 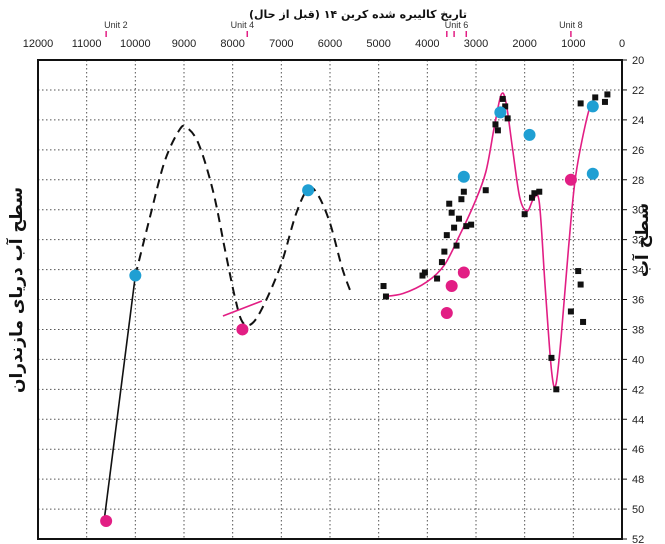 What do you see at coordinates (87, 44) in the screenshot?
I see `x-tick-label: 11000` at bounding box center [87, 44].